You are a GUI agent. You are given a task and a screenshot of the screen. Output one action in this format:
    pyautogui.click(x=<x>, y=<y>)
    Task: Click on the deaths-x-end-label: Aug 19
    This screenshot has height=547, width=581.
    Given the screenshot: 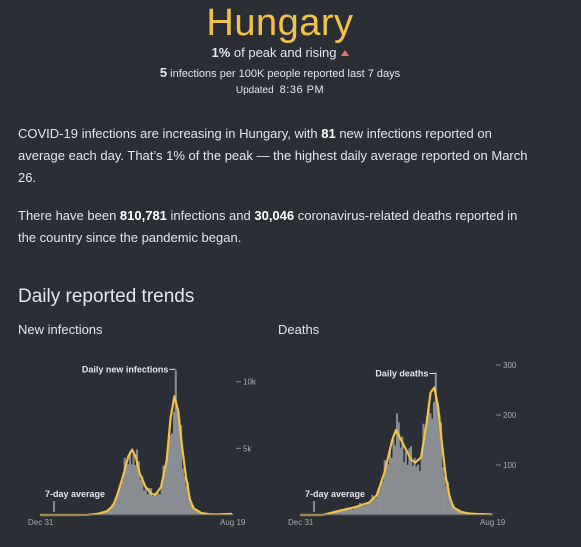 What is the action you would take?
    pyautogui.click(x=493, y=522)
    